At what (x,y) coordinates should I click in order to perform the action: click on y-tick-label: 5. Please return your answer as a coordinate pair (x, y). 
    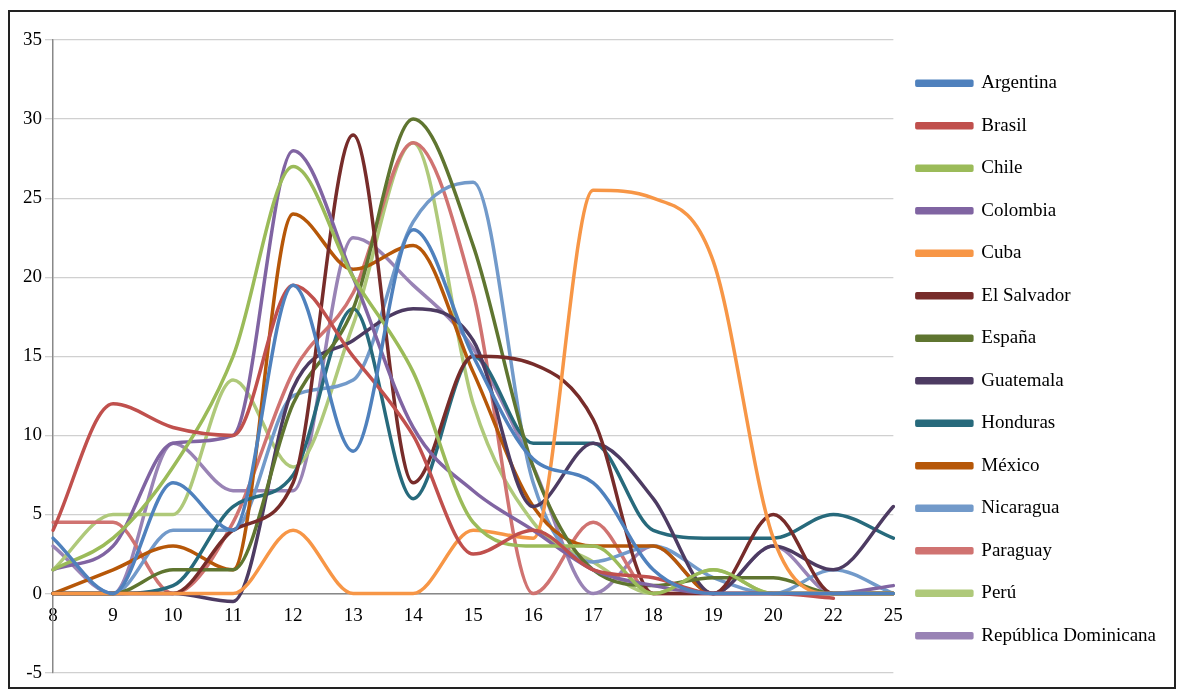
    Looking at the image, I should click on (37, 513).